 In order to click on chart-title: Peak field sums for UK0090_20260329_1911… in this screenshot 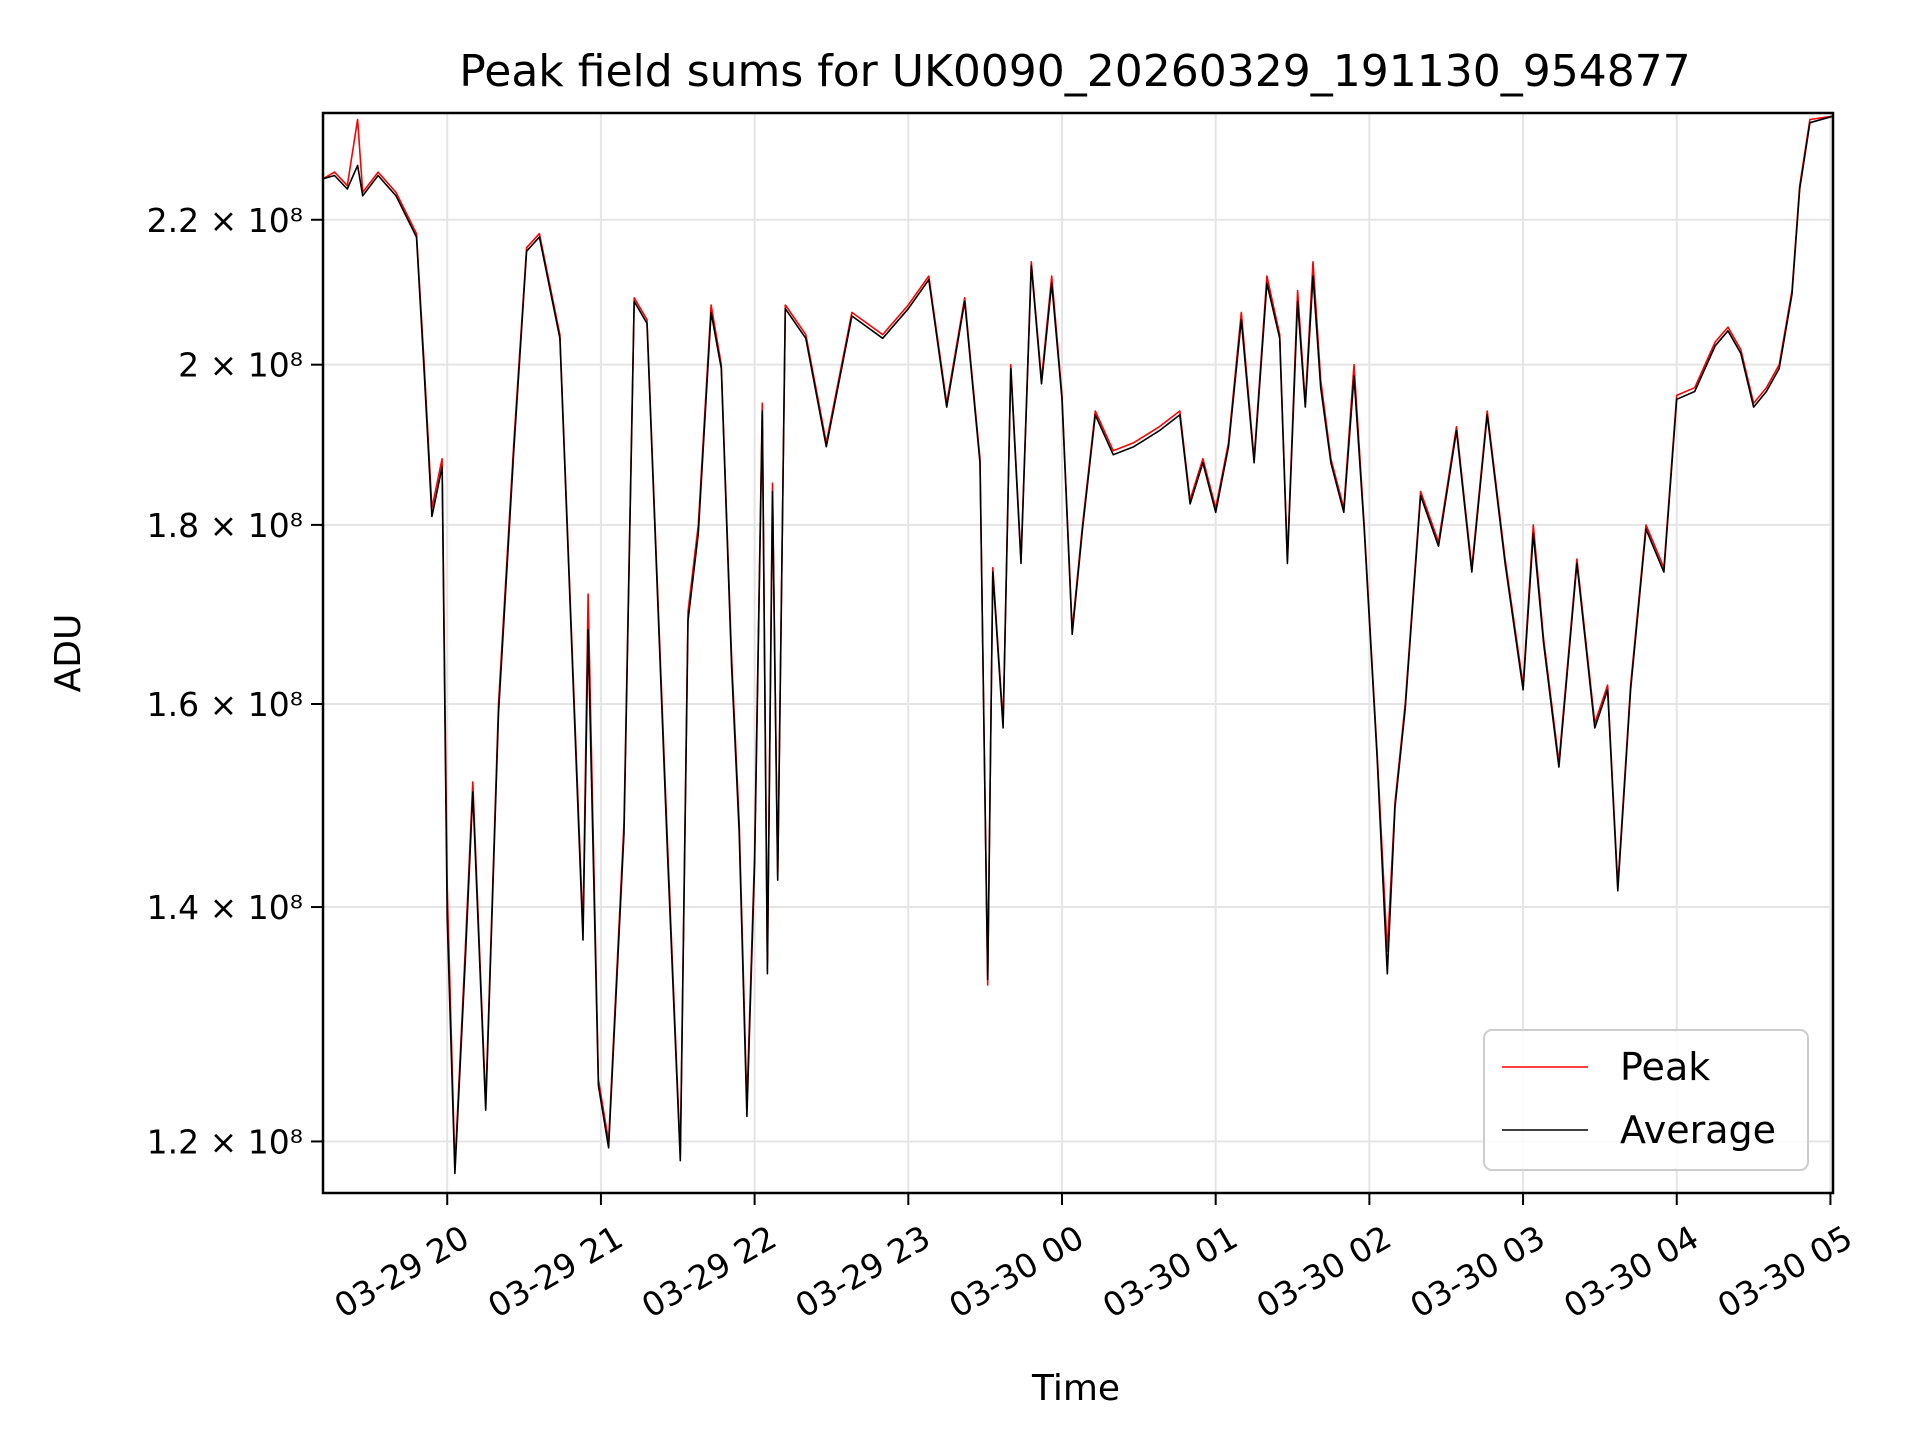, I will do `click(1074, 71)`.